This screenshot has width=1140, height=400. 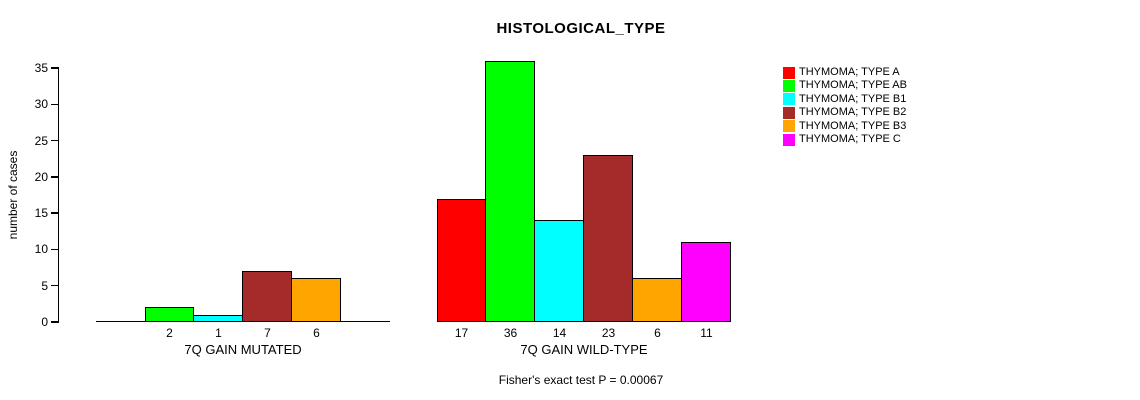 What do you see at coordinates (41, 213) in the screenshot?
I see `y-tick-label: 15` at bounding box center [41, 213].